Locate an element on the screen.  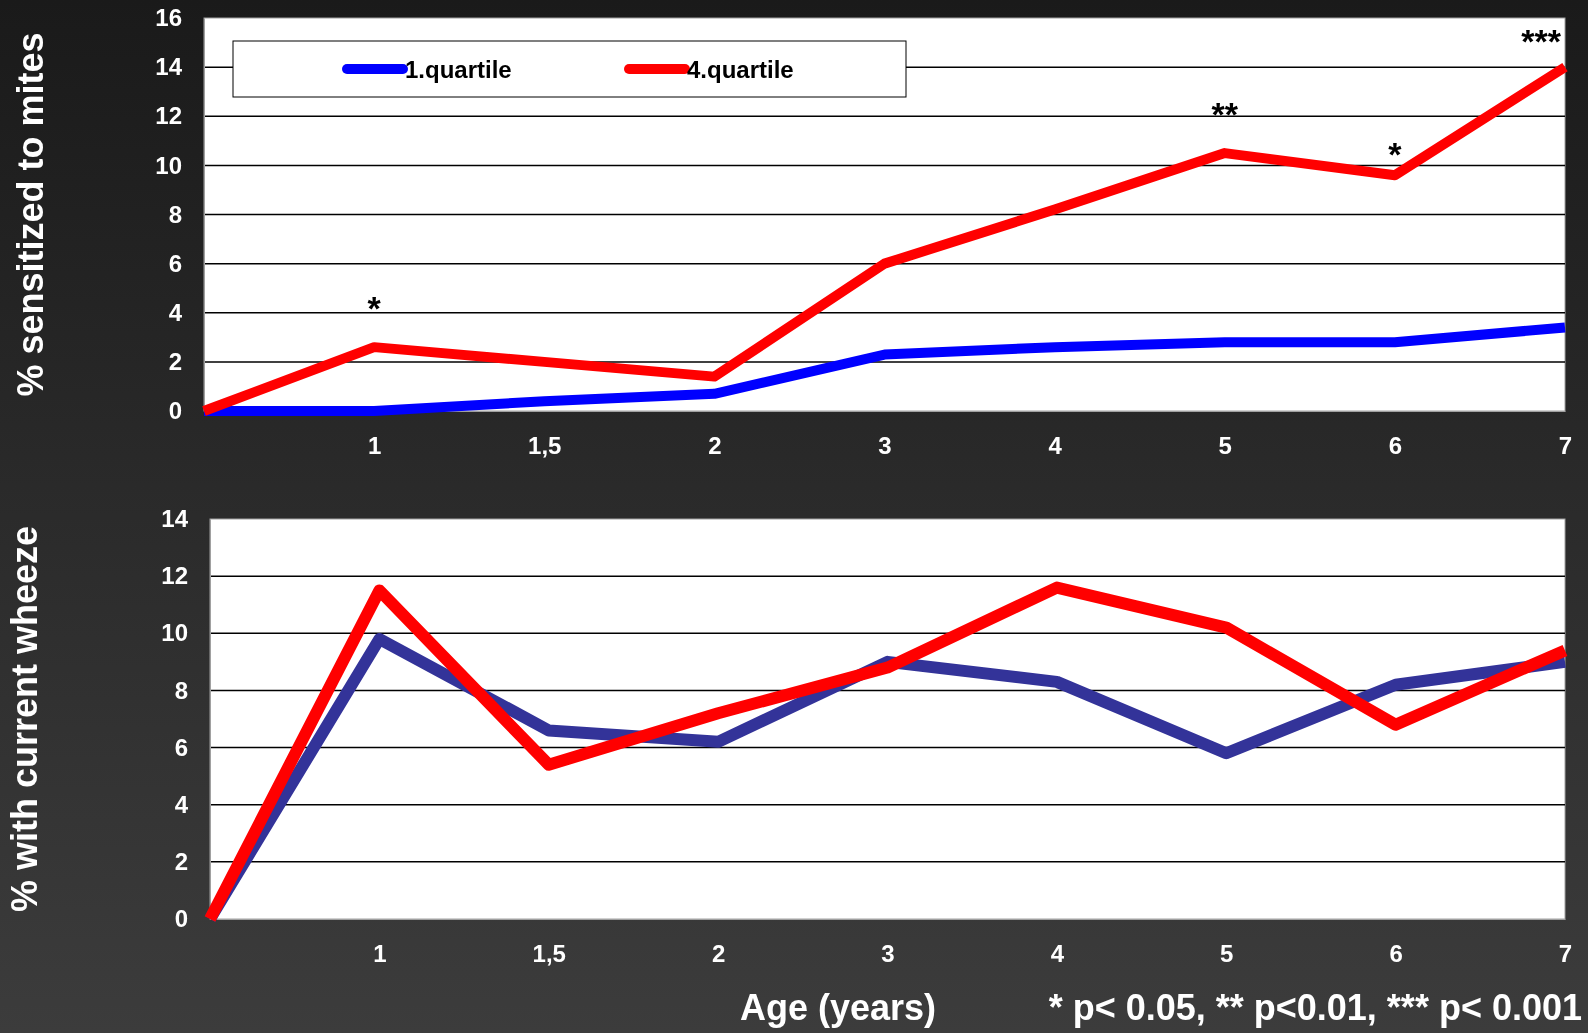
legend-label: 1.quartile is located at coordinates (458, 69).